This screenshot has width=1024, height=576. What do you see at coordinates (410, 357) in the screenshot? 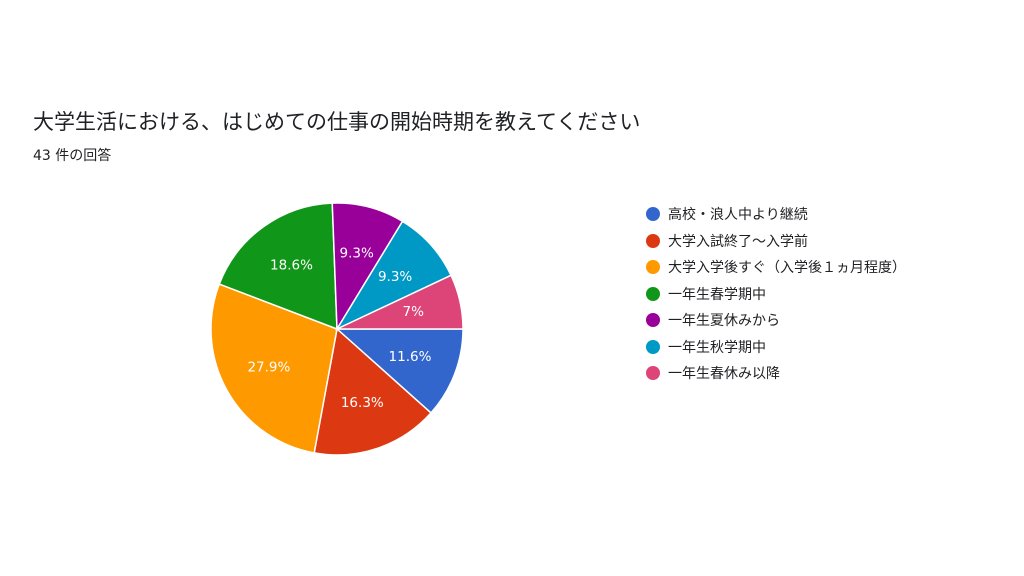
I see `pie-slice-label-1: 11.6%` at bounding box center [410, 357].